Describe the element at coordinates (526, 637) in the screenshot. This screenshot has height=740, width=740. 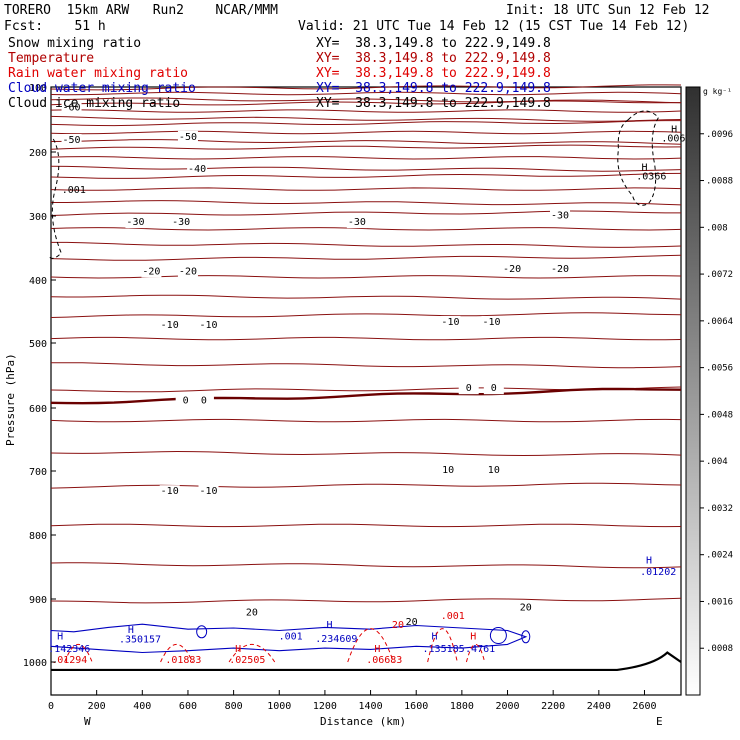
I see `cloud-water-cell` at that location.